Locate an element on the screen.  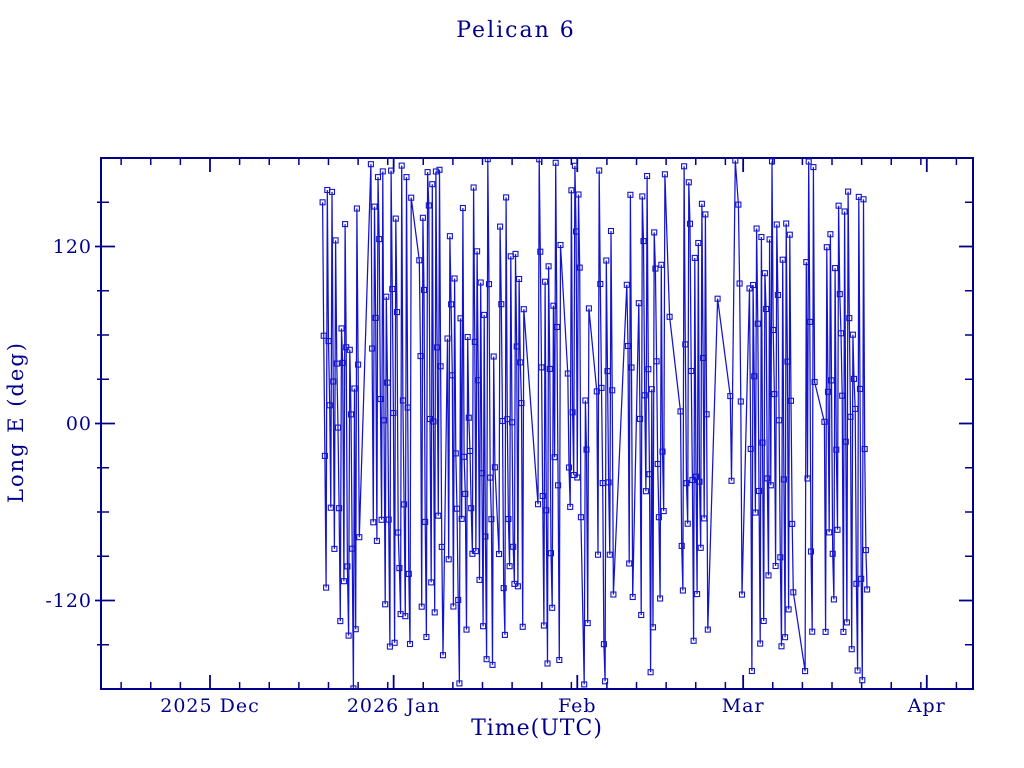
x-tick-label: Apr is located at coordinates (926, 706).